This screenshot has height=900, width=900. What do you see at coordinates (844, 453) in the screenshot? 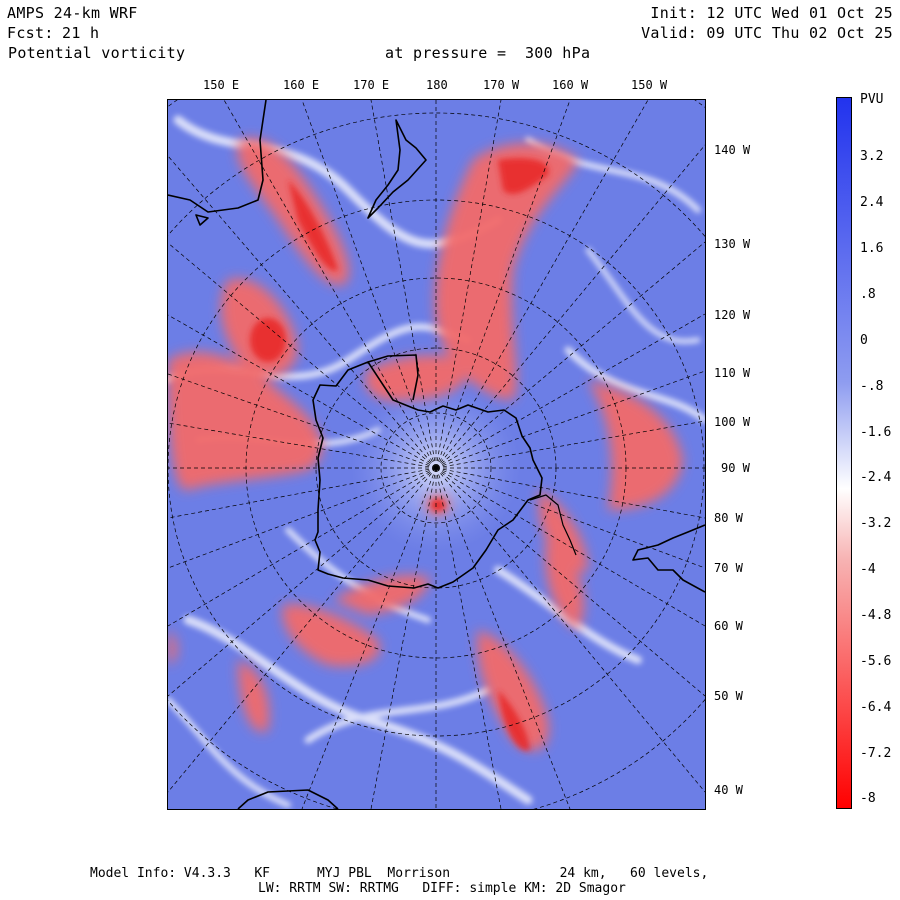
I see `colorbar` at bounding box center [844, 453].